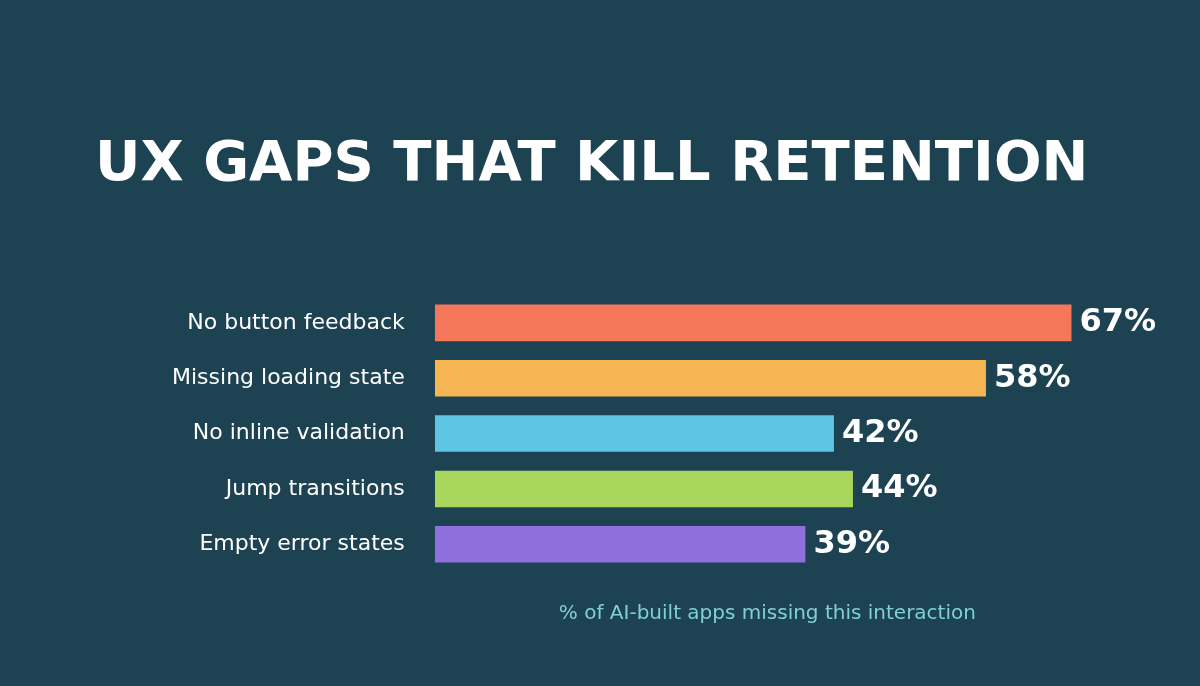 The width and height of the screenshot is (1200, 686). Describe the element at coordinates (880, 430) in the screenshot. I see `data-label: 42%` at that location.